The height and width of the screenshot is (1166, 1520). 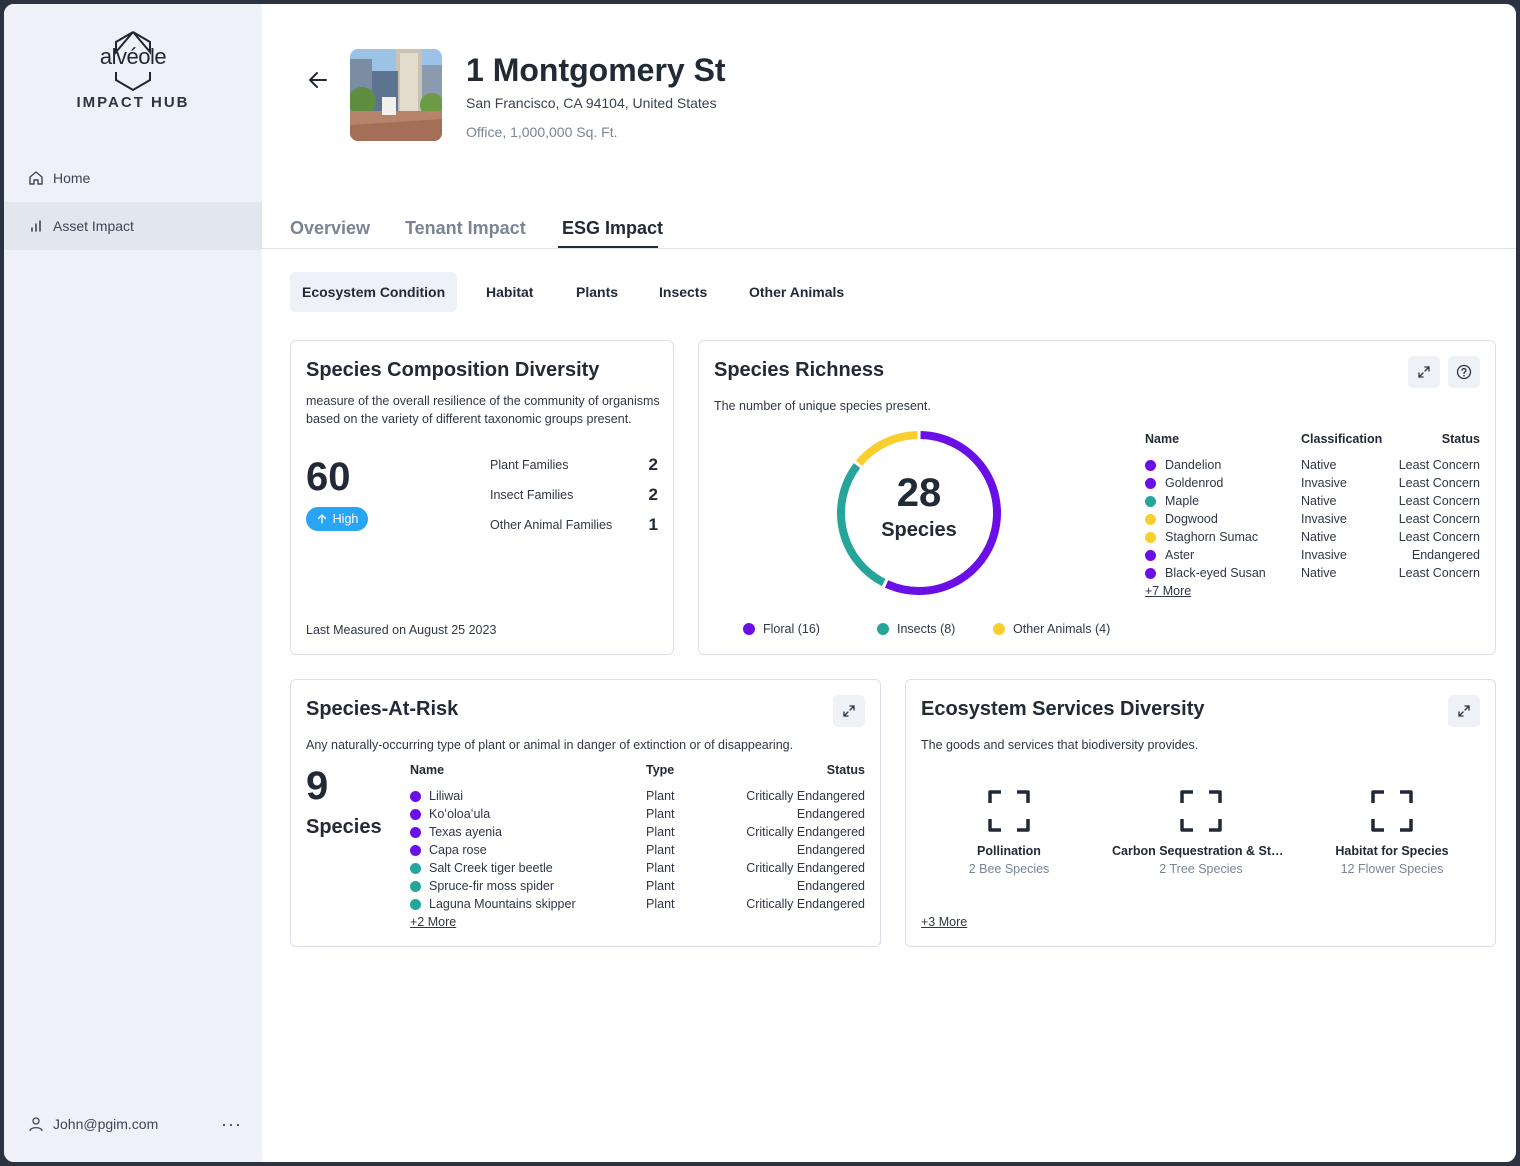 What do you see at coordinates (318, 80) in the screenshot?
I see `back-arrow-icon` at bounding box center [318, 80].